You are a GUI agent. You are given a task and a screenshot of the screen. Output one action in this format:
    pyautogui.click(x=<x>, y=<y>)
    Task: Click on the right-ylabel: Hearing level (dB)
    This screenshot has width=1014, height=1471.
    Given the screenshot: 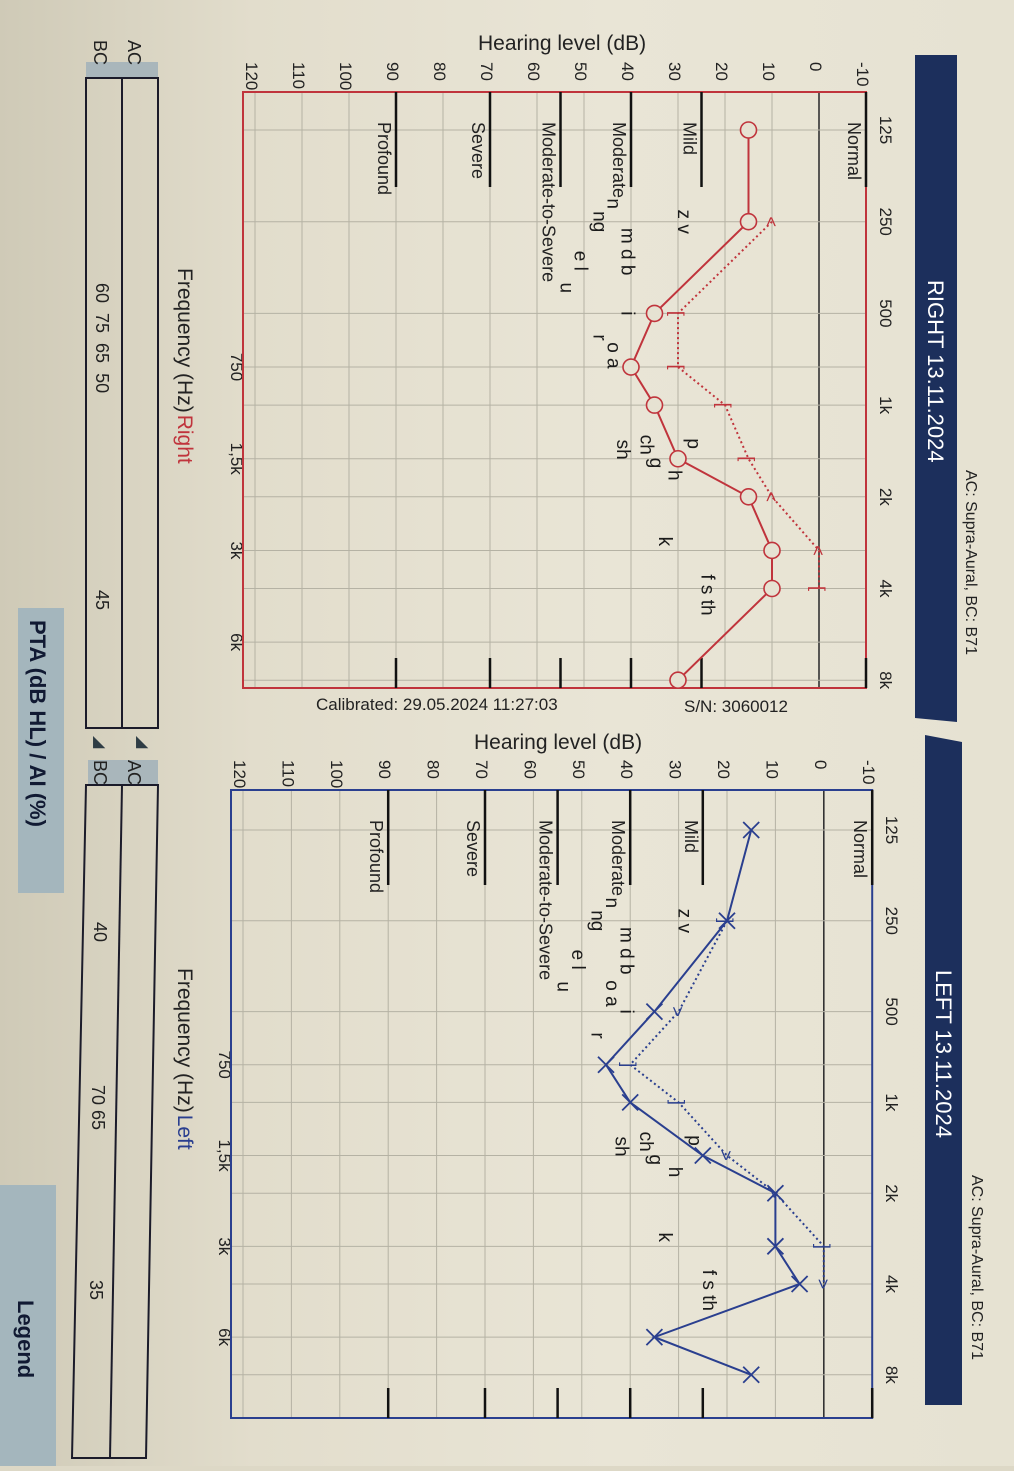 What is the action you would take?
    pyautogui.click(x=562, y=43)
    